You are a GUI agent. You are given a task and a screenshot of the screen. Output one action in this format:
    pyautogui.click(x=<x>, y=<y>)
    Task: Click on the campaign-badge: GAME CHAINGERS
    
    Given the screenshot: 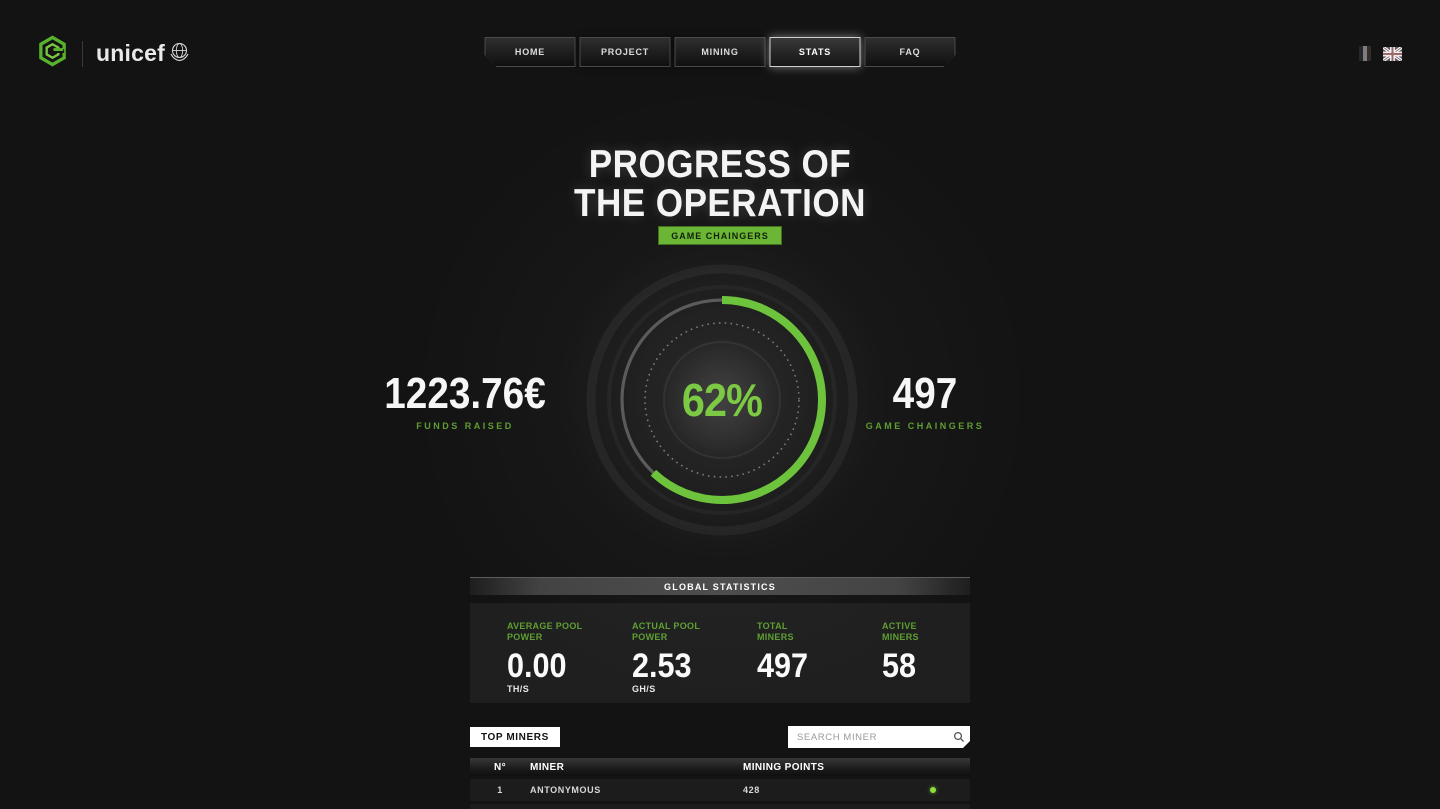 What is the action you would take?
    pyautogui.click(x=720, y=235)
    